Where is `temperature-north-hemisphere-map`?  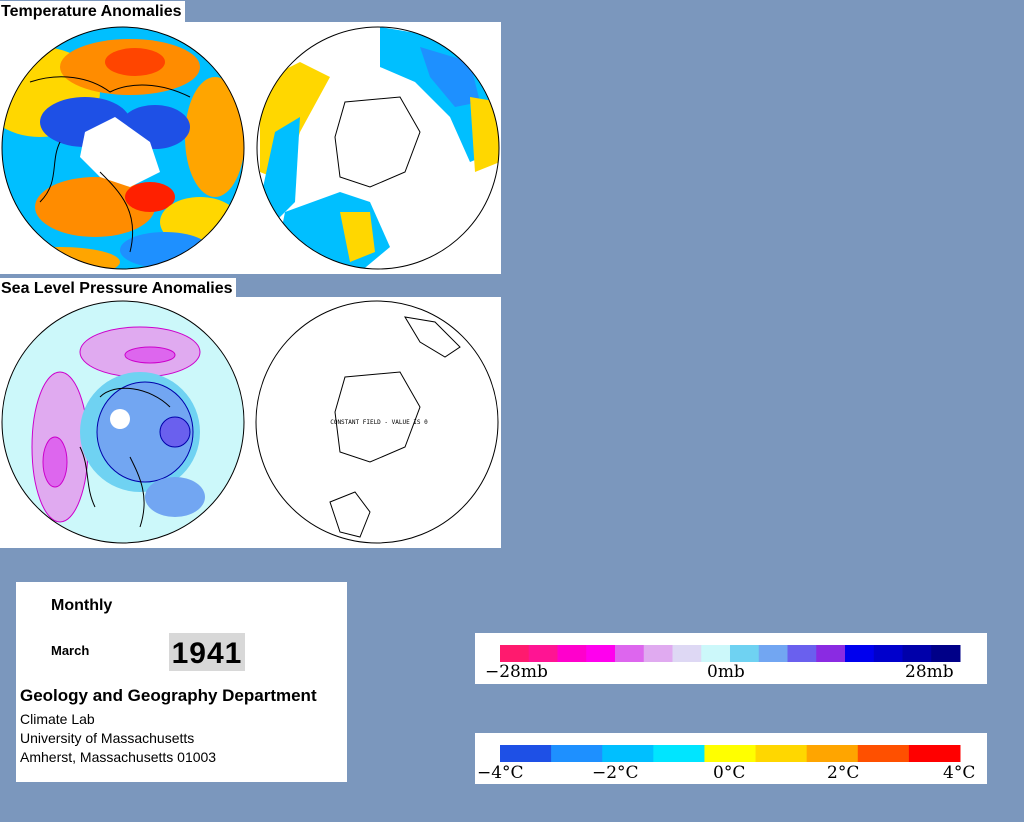
temperature-north-hemisphere-map is located at coordinates (123, 148).